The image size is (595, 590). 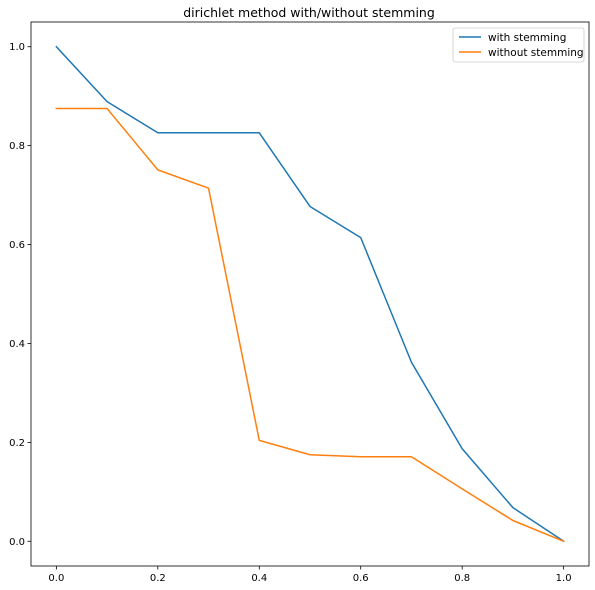 I want to click on y-tick-label: 0.4, so click(x=17, y=344).